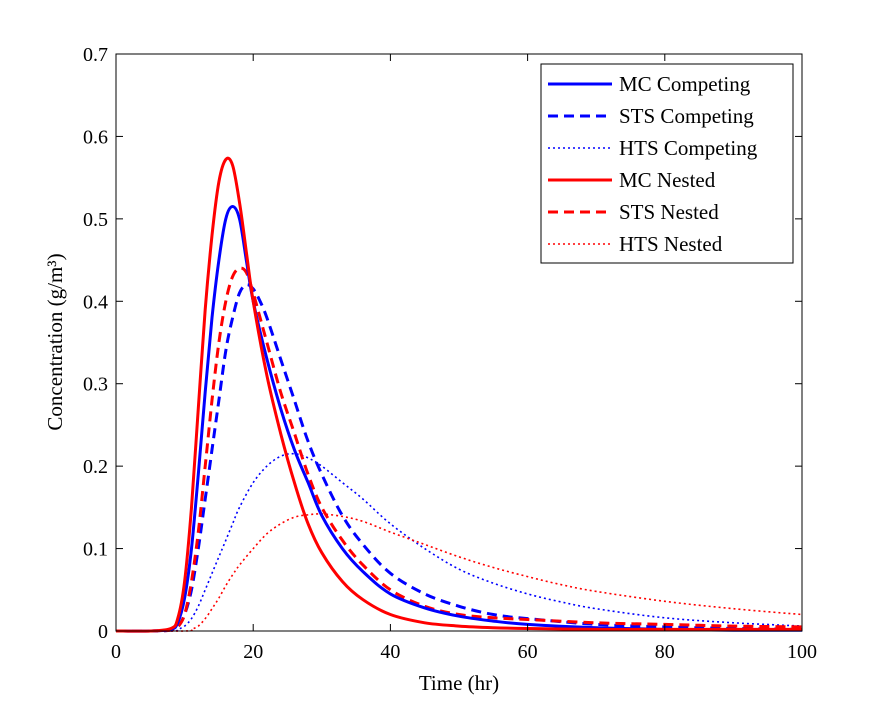 Image resolution: width=887 pixels, height=709 pixels. Describe the element at coordinates (95, 550) in the screenshot. I see `y-tick-label: 0.1` at that location.